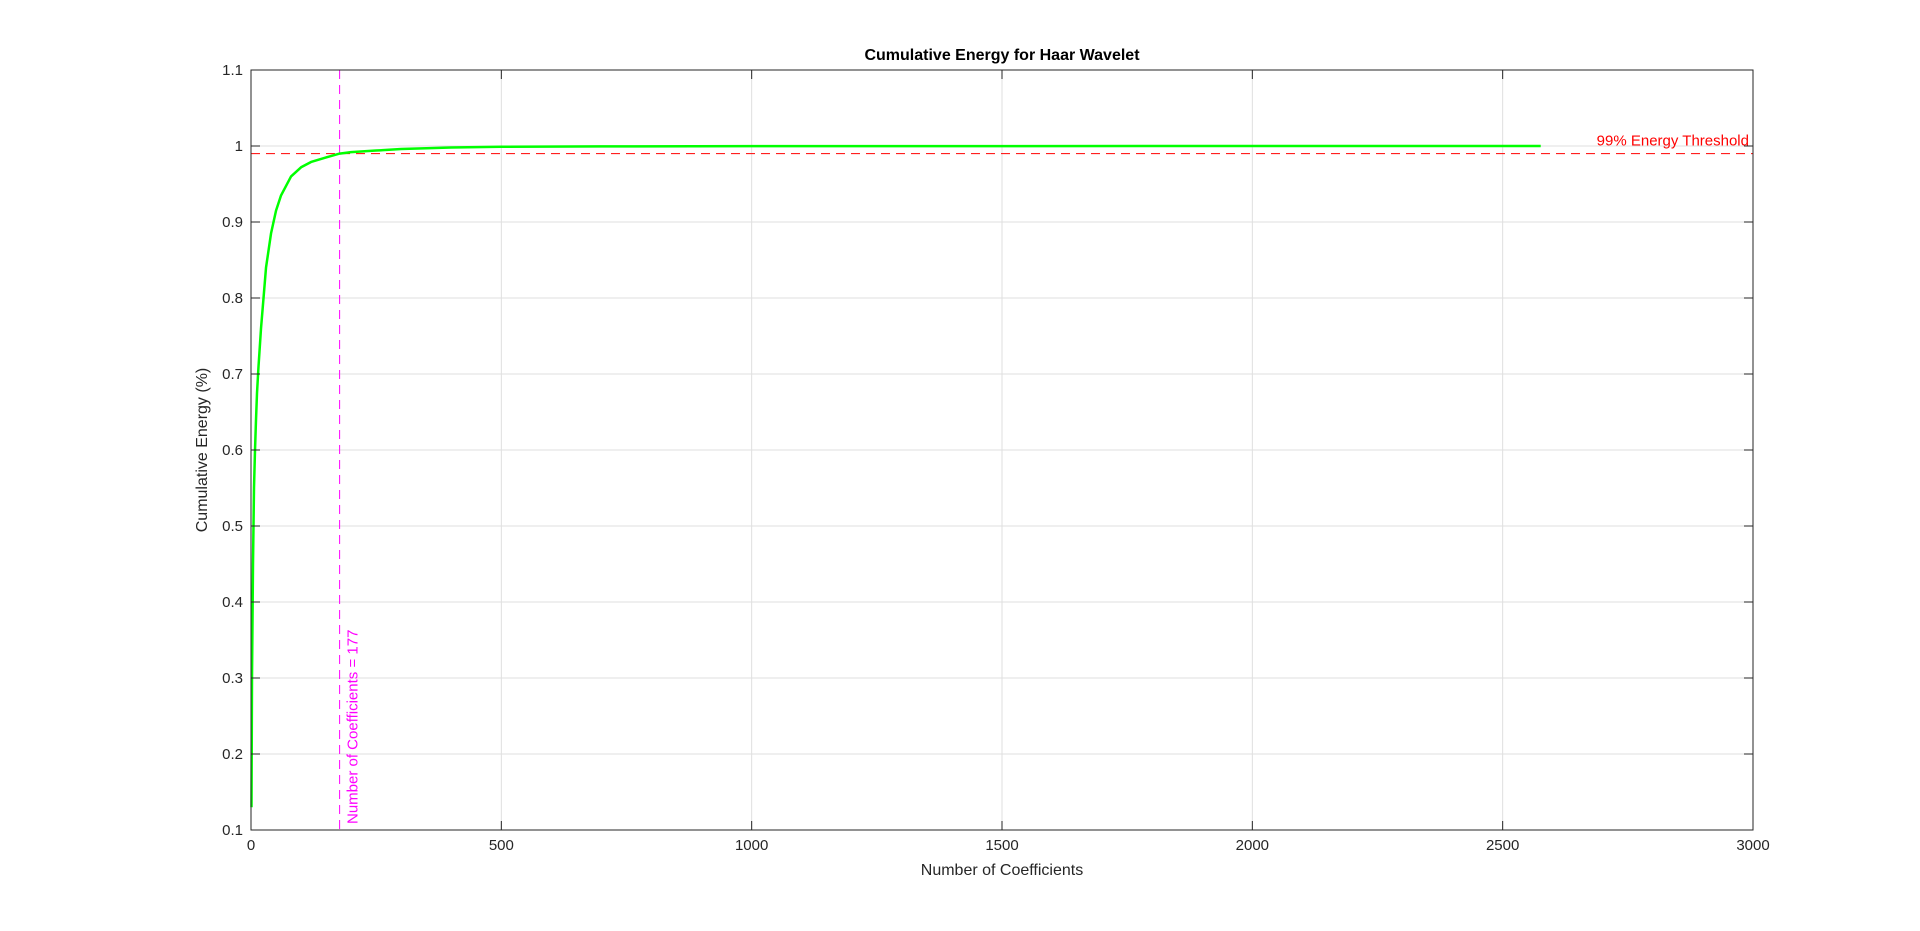 Image resolution: width=1920 pixels, height=931 pixels. What do you see at coordinates (751, 845) in the screenshot?
I see `x-tick-label: 1000` at bounding box center [751, 845].